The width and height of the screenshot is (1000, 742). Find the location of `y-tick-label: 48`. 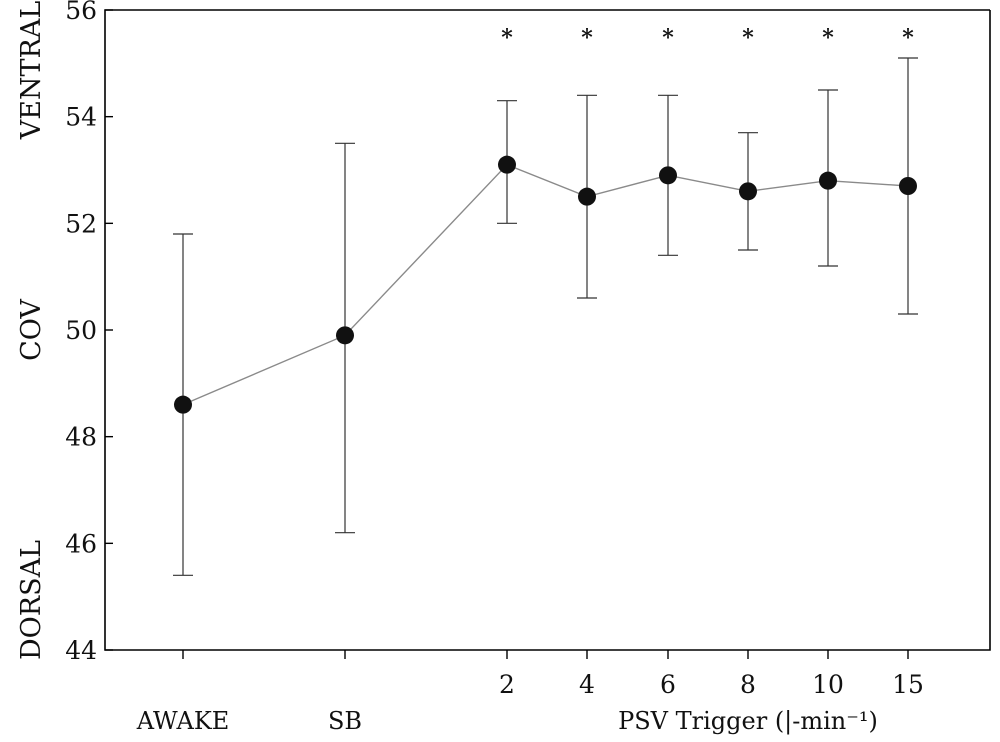

y-tick-label: 48 is located at coordinates (81, 437).